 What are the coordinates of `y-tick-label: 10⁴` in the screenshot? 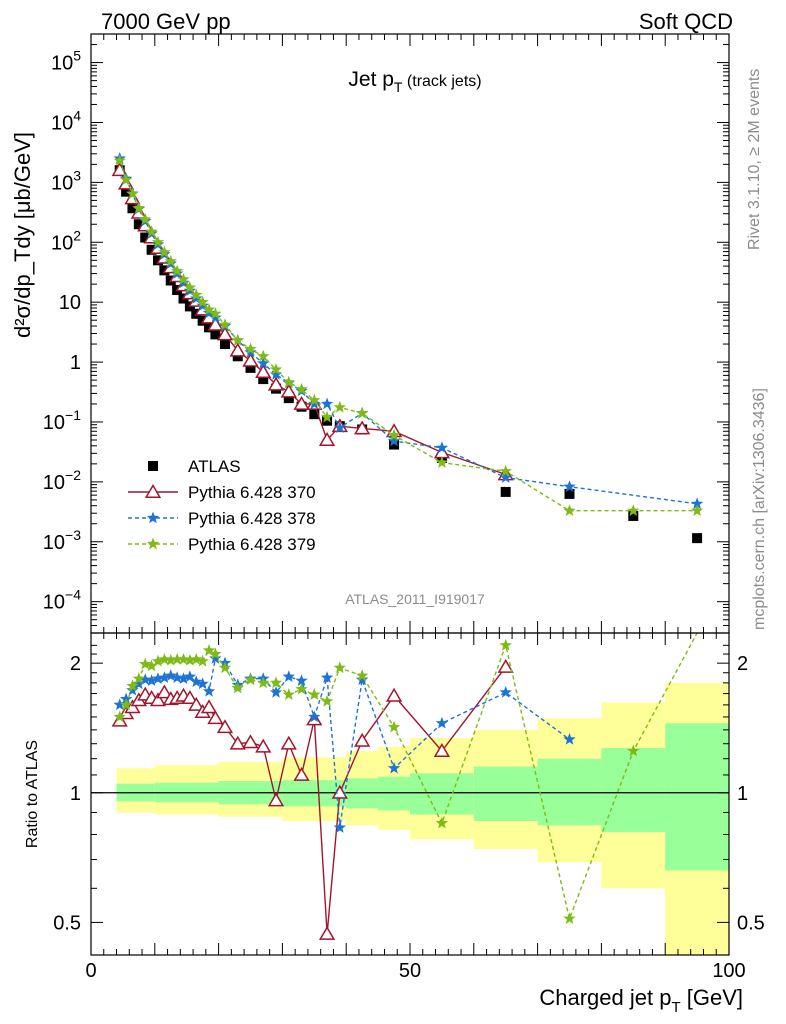 It's located at (66, 120).